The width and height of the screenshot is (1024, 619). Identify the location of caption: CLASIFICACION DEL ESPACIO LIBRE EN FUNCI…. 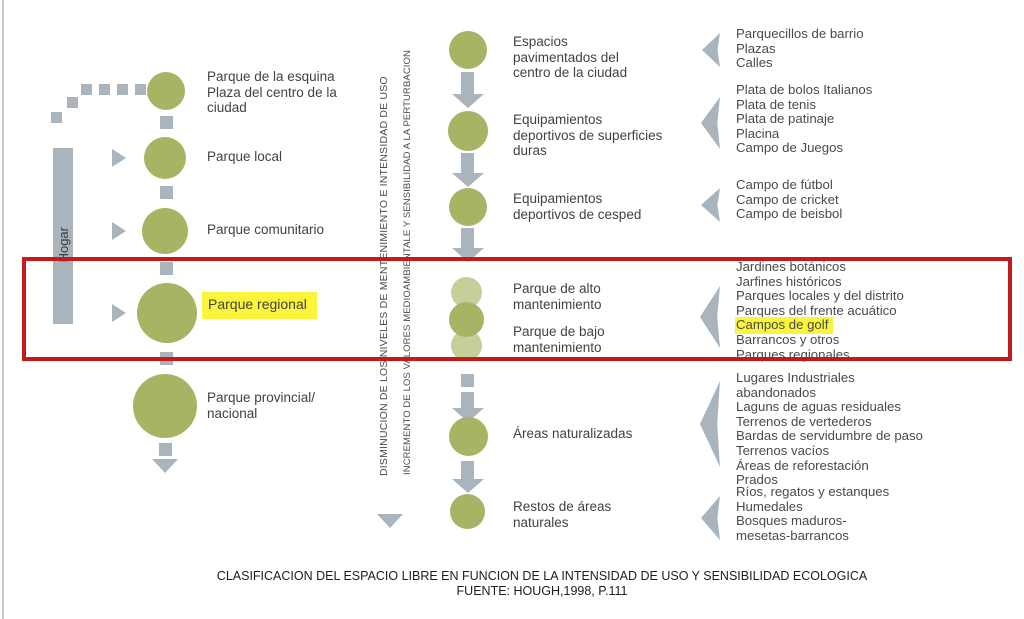
(542, 584).